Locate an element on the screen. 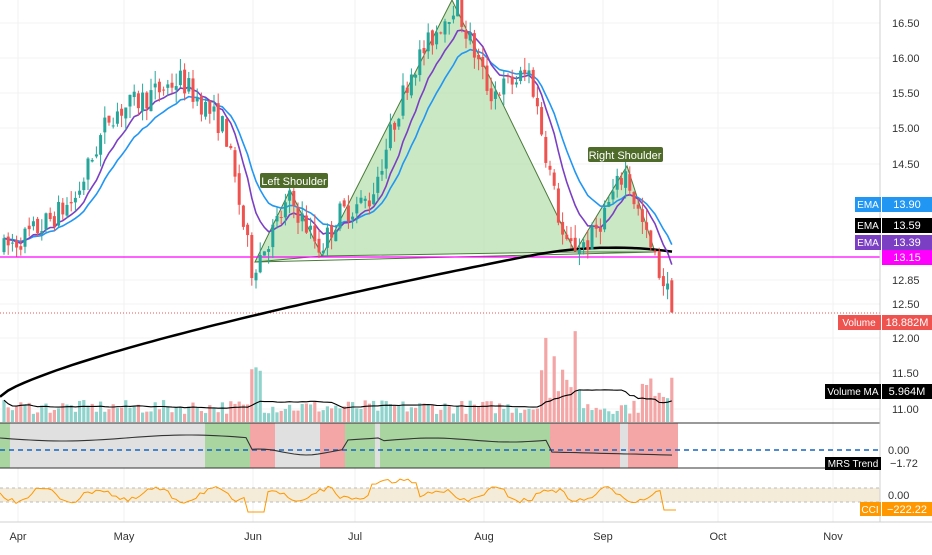 The image size is (932, 555). support-tag-value: 13.15 is located at coordinates (907, 258).